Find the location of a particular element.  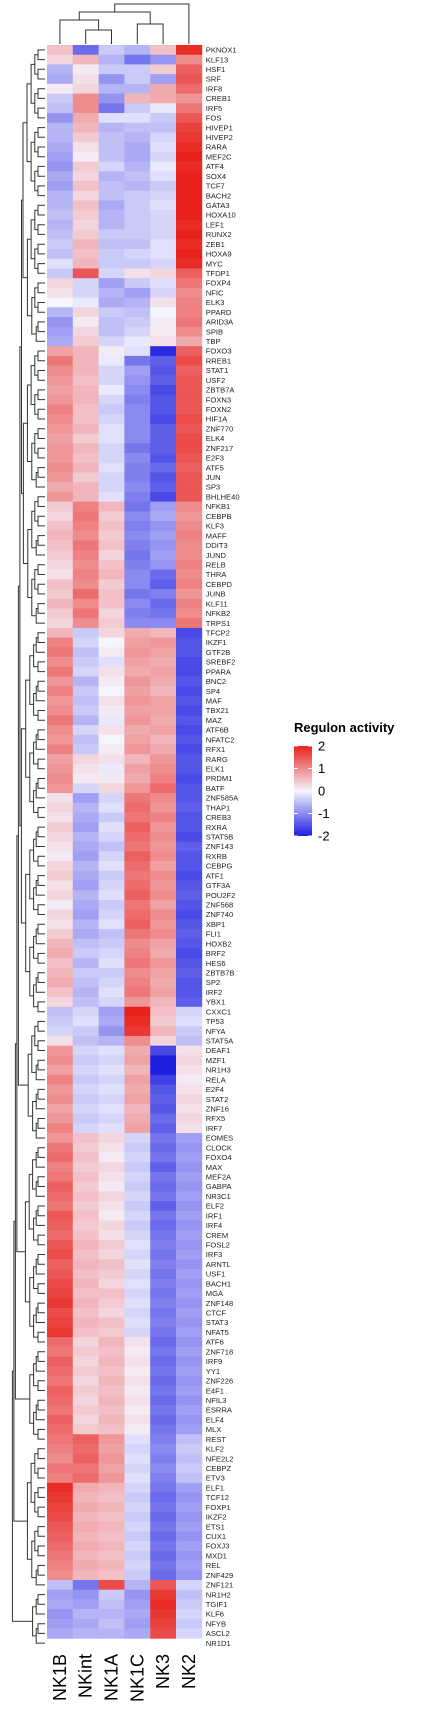

row-label: ARID3A is located at coordinates (220, 322).